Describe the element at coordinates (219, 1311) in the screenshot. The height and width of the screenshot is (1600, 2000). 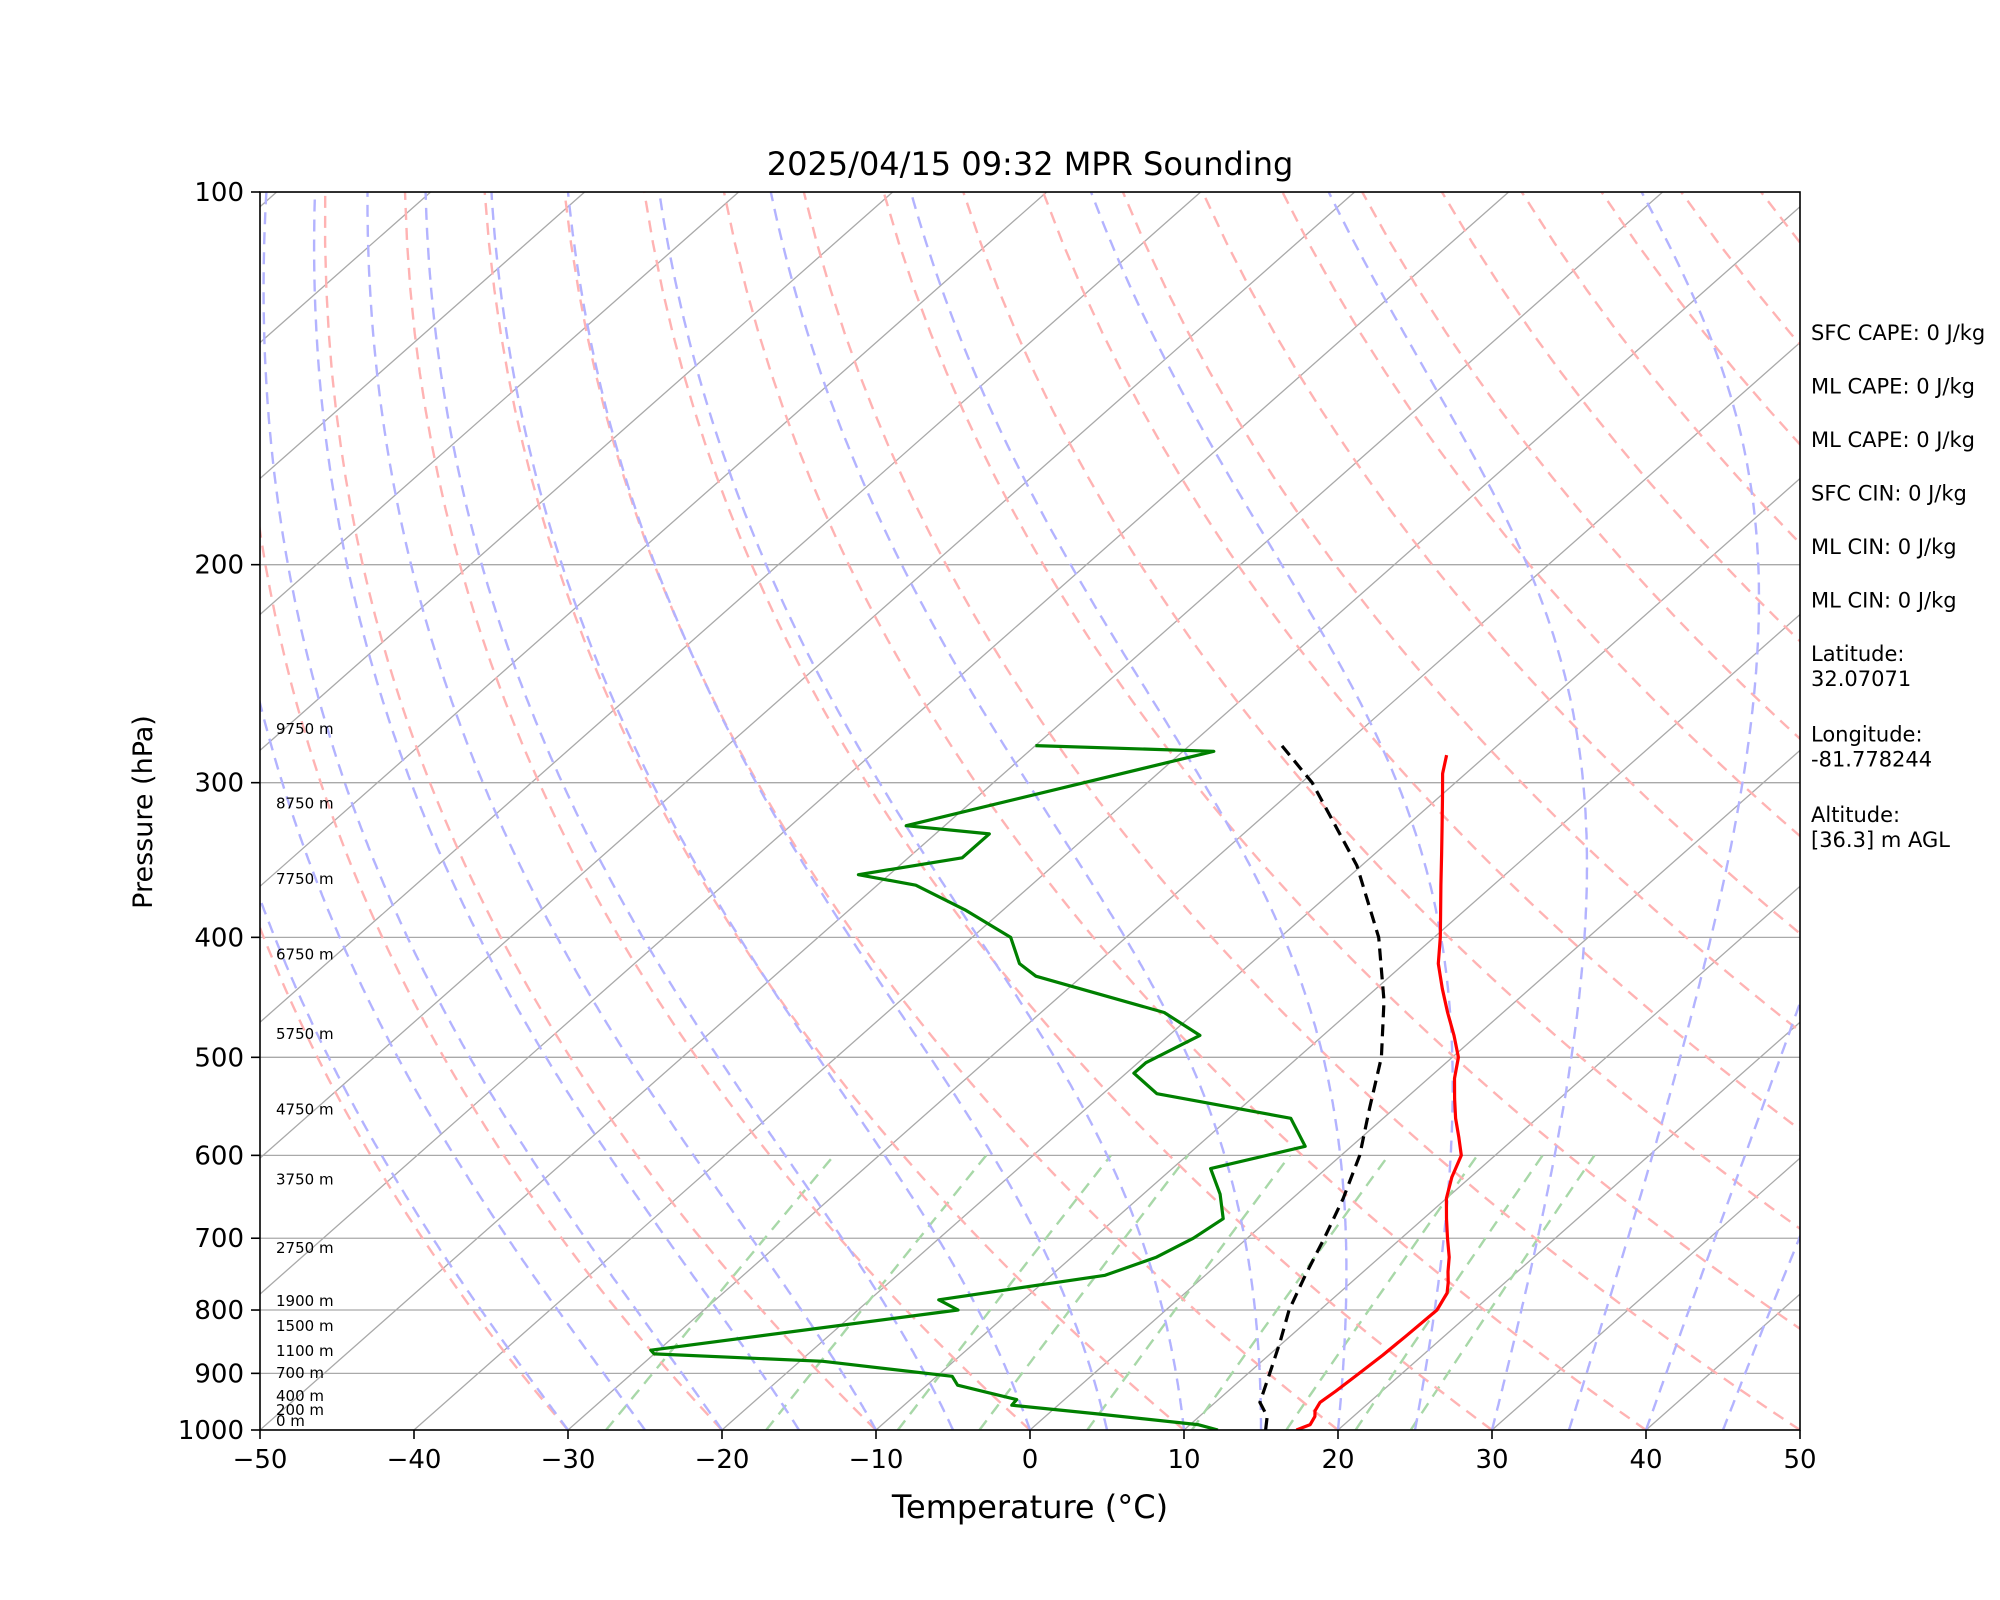
I see `y-tick-label: 800` at that location.